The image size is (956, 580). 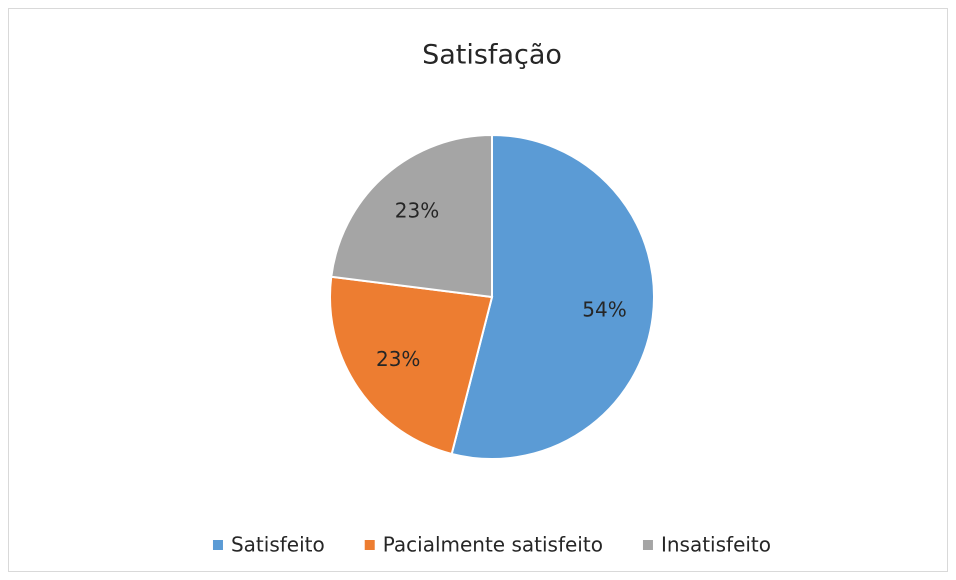 I want to click on legend-label: Satisfeito, so click(x=278, y=545).